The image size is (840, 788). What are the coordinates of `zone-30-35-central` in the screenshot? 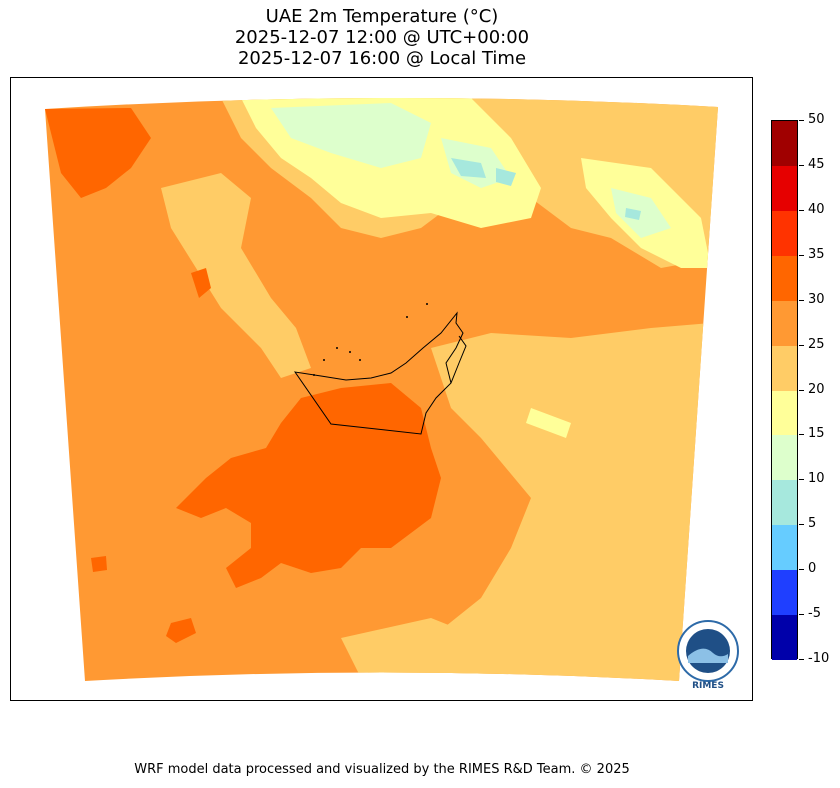 It's located at (308, 485).